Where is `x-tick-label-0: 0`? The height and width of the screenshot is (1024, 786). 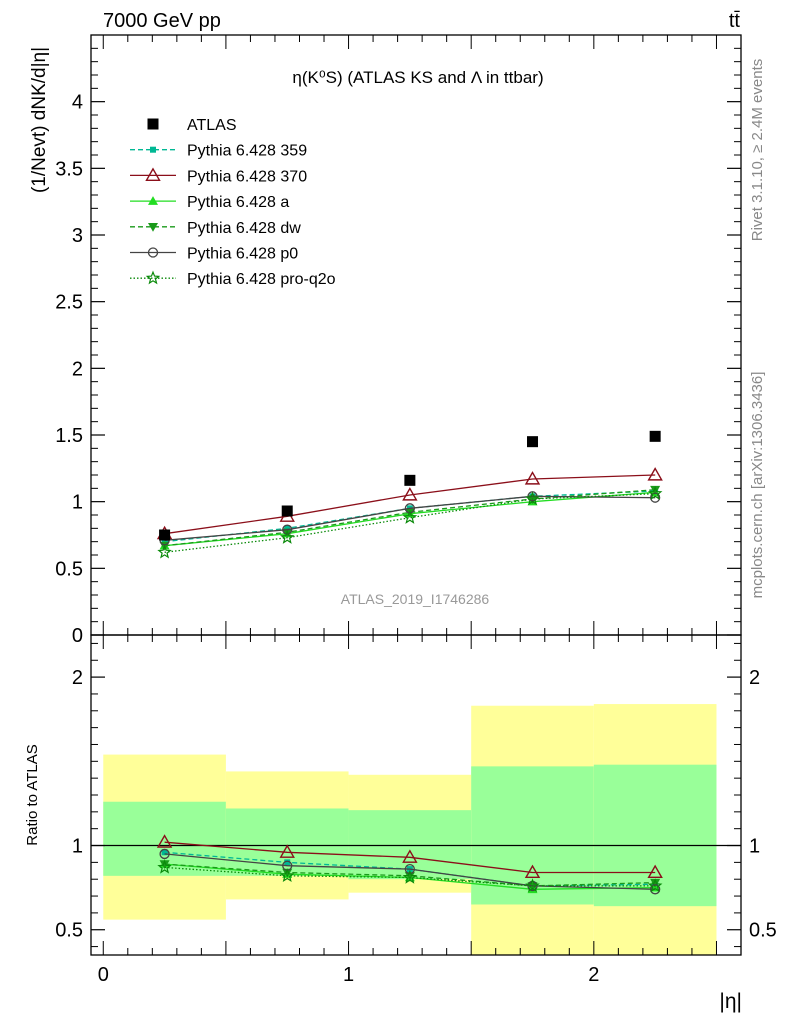 x-tick-label-0: 0 is located at coordinates (103, 975).